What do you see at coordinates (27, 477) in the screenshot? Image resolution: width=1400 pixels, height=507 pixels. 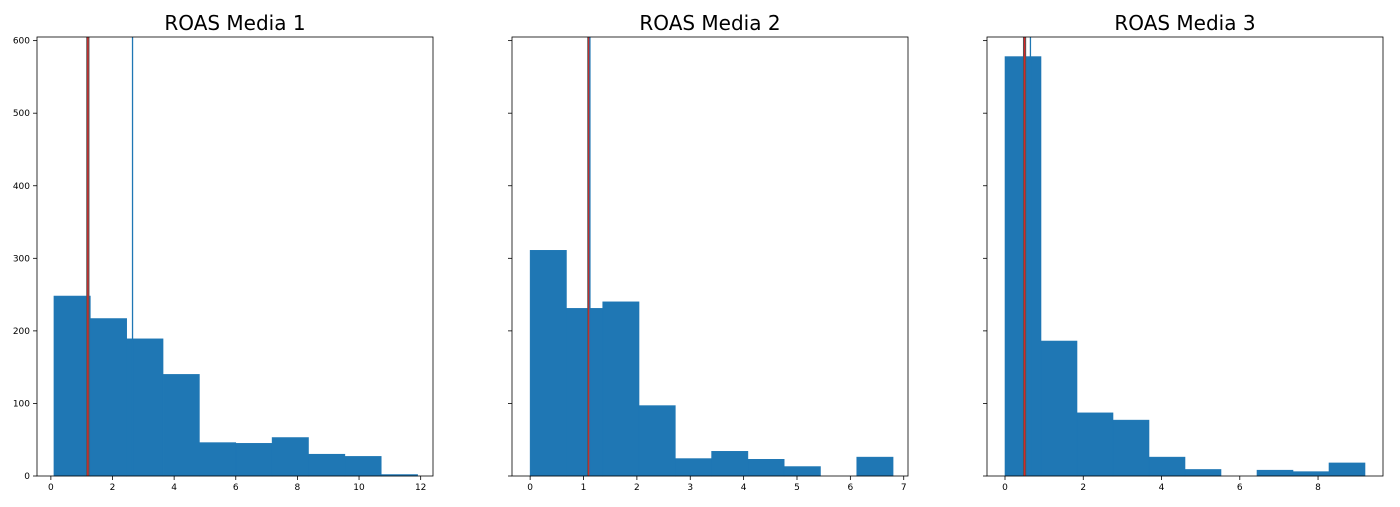 I see `y-tick-label: 0` at bounding box center [27, 477].